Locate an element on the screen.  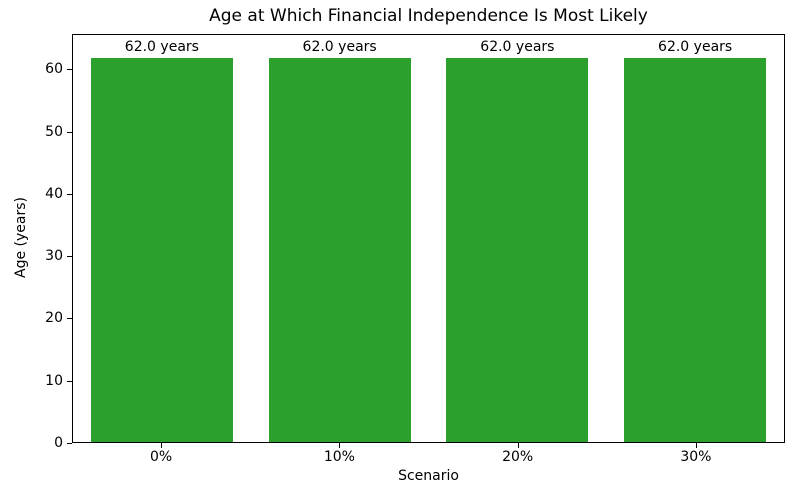
y-tick-label: 0 is located at coordinates (58, 443).